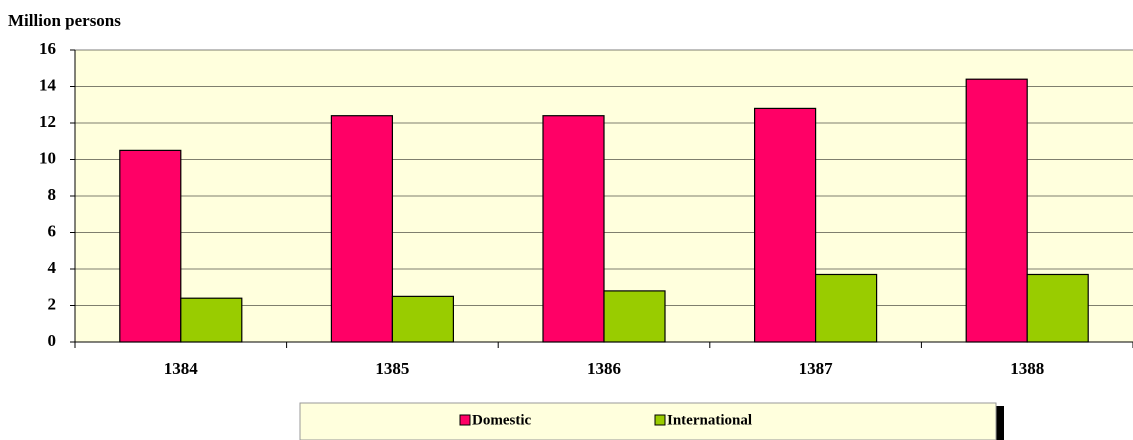 The height and width of the screenshot is (440, 1133). Describe the element at coordinates (392, 368) in the screenshot. I see `x-tick-label: 1385` at that location.